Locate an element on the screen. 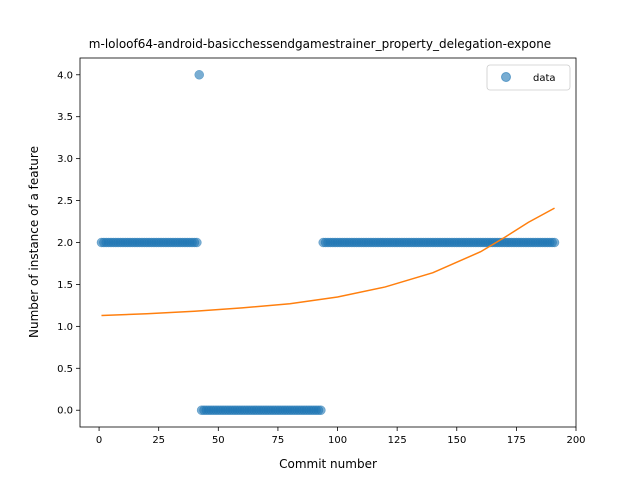 Image resolution: width=640 pixels, height=480 pixels. x-axis-label: Commit number is located at coordinates (328, 464).